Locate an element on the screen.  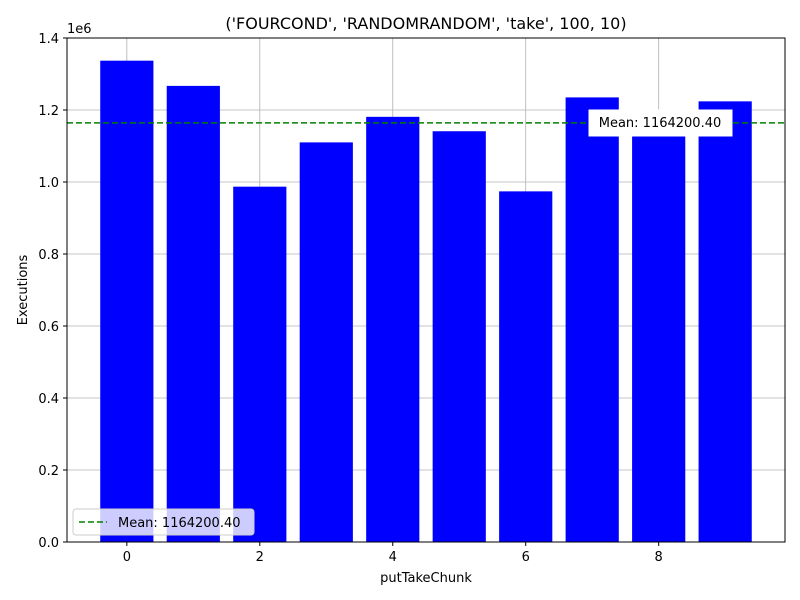
y-axis-label: Executions is located at coordinates (23, 289).